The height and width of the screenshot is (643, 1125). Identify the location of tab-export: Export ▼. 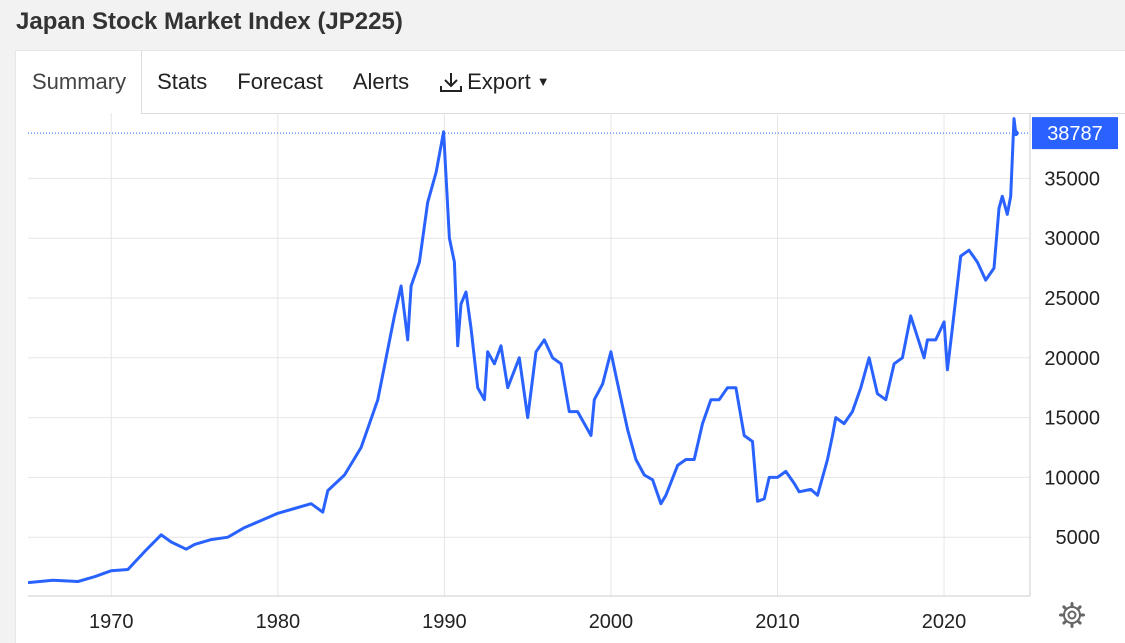
(494, 82).